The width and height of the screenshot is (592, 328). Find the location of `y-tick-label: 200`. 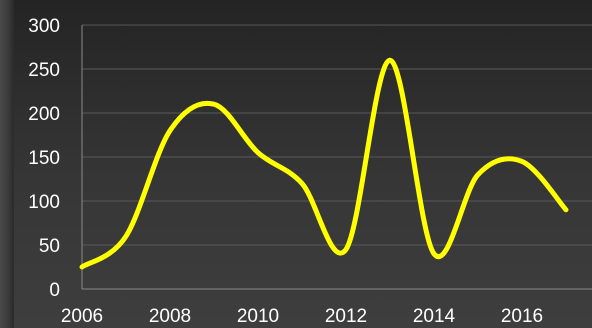

y-tick-label: 200 is located at coordinates (44, 114).